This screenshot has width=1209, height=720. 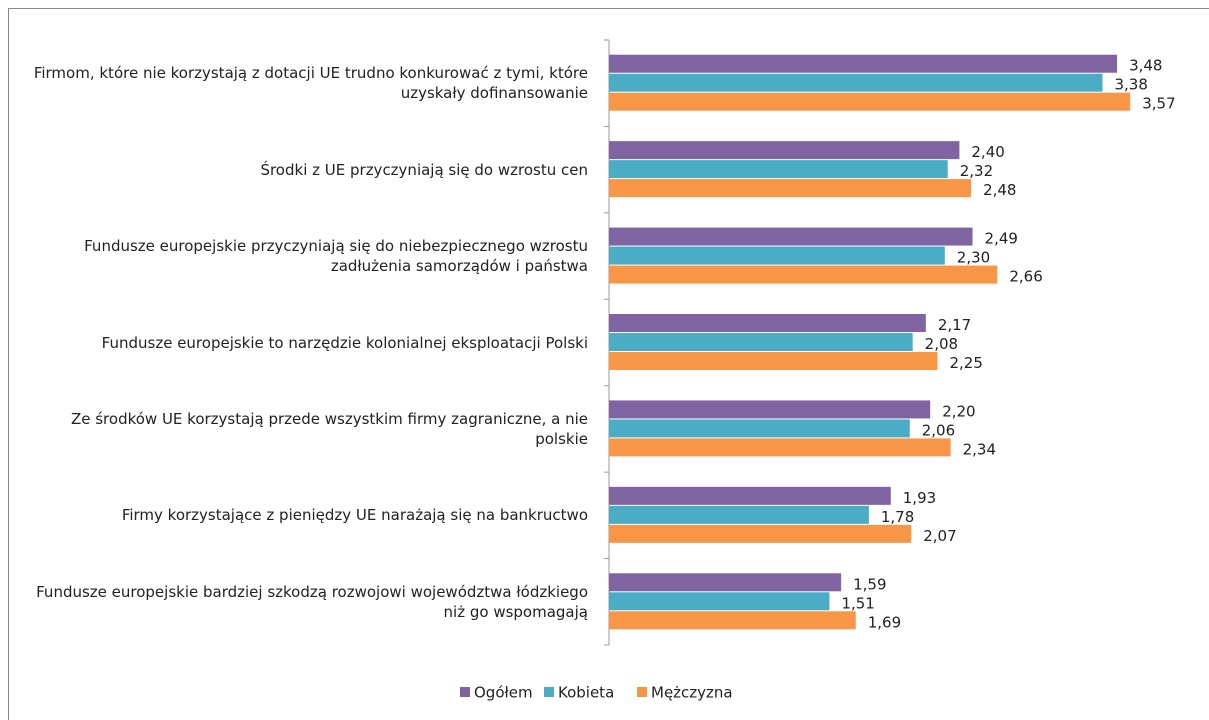 I want to click on value-label: 3,57, so click(x=1158, y=104).